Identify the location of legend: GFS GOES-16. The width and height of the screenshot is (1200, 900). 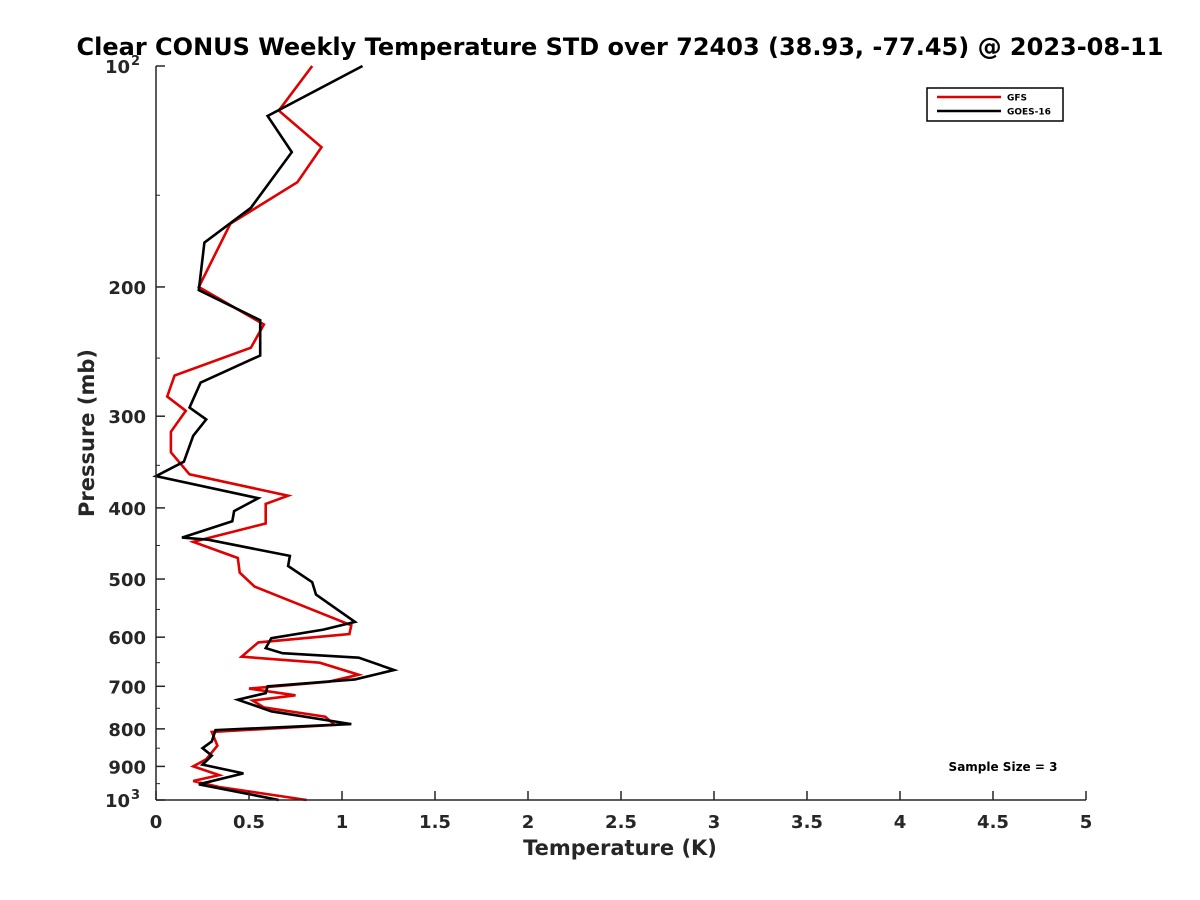
(995, 104).